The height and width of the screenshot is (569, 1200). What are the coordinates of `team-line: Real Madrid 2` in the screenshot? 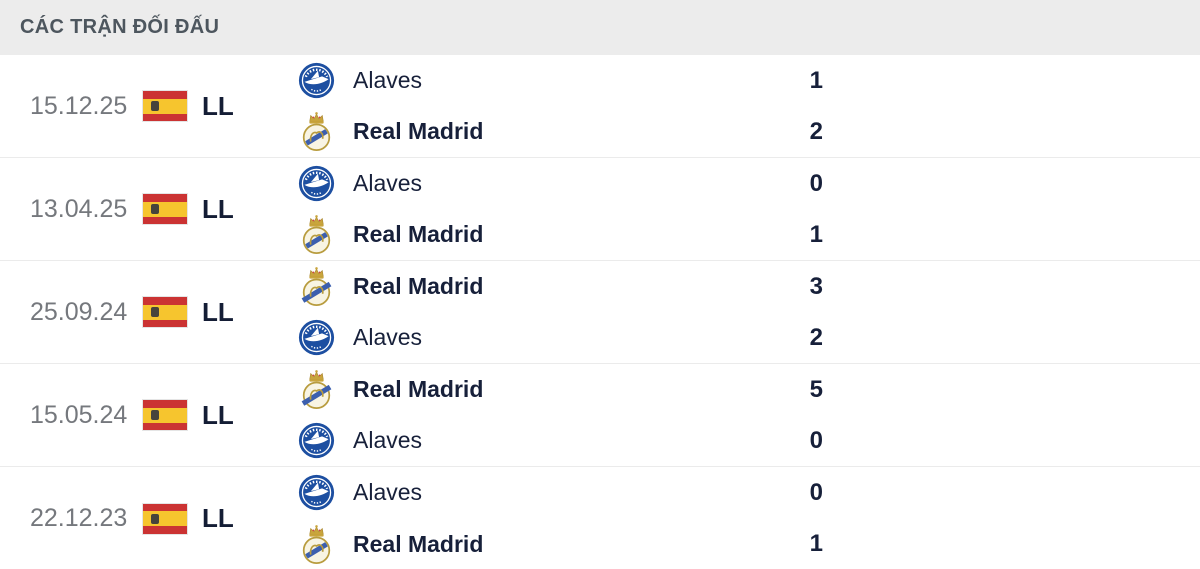 It's located at (568, 131).